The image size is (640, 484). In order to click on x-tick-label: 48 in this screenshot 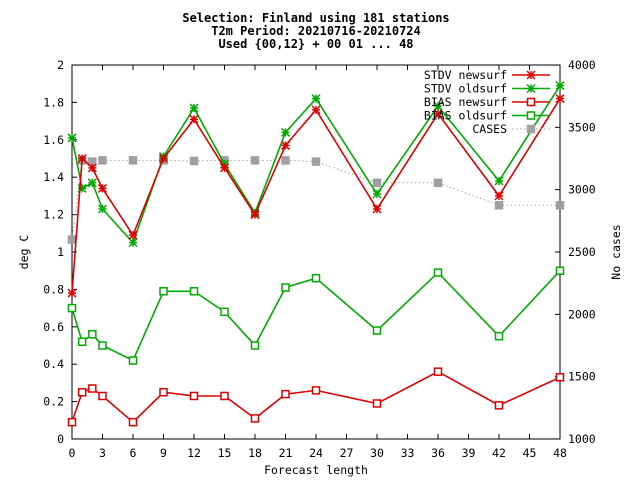, I will do `click(560, 453)`.